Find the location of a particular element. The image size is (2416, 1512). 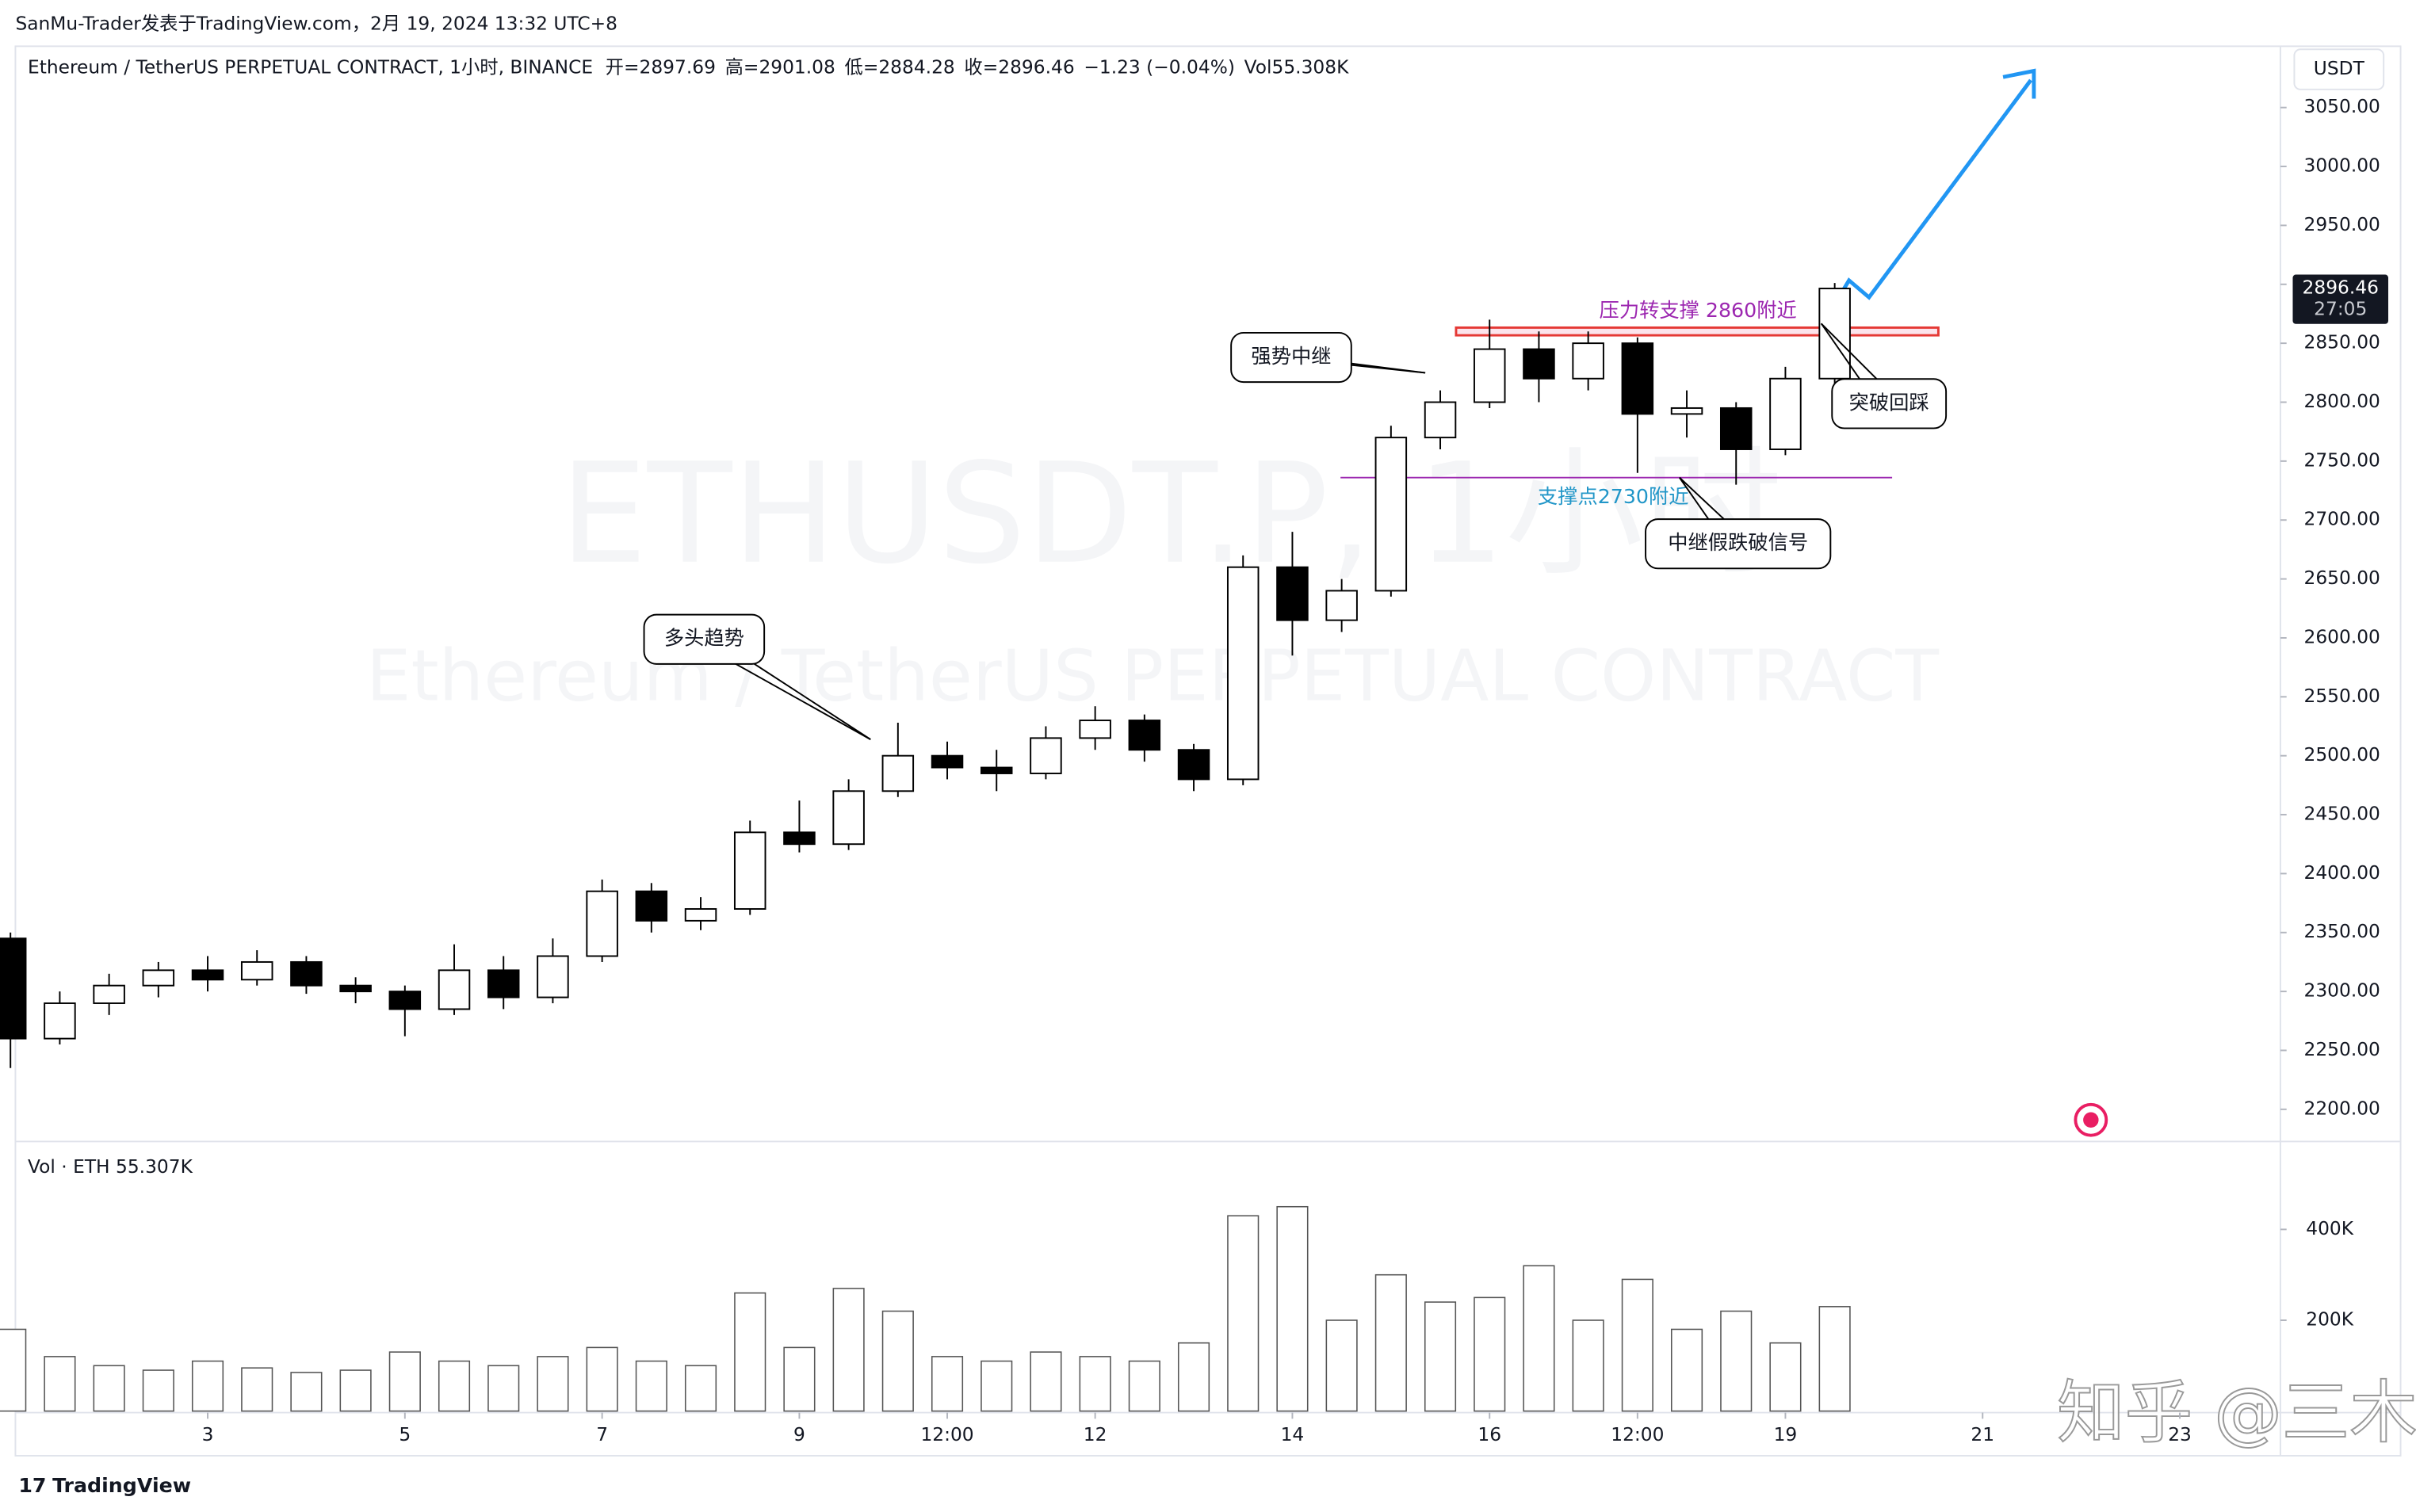

x-tick-label: 21 is located at coordinates (1982, 1434).